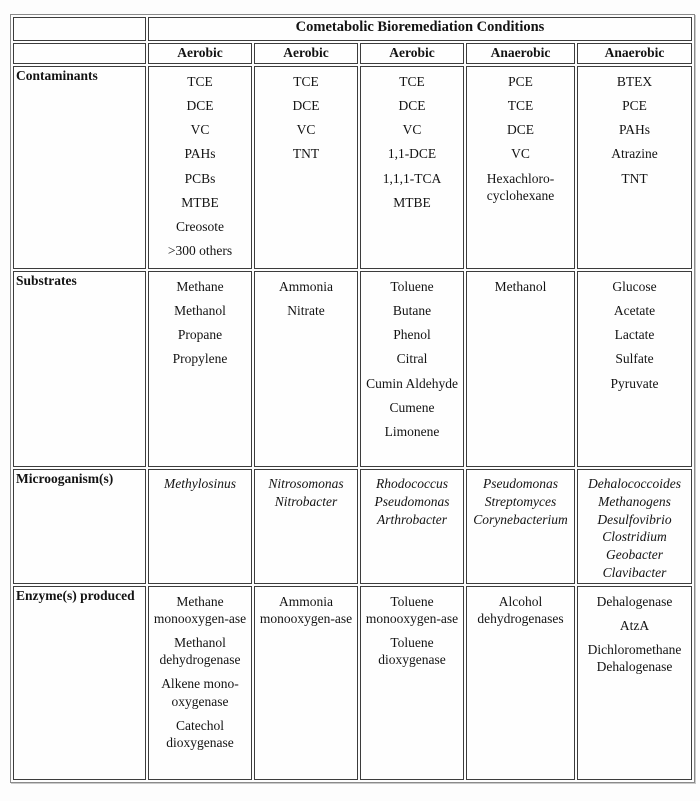  I want to click on cell-item: Creosote, so click(200, 226).